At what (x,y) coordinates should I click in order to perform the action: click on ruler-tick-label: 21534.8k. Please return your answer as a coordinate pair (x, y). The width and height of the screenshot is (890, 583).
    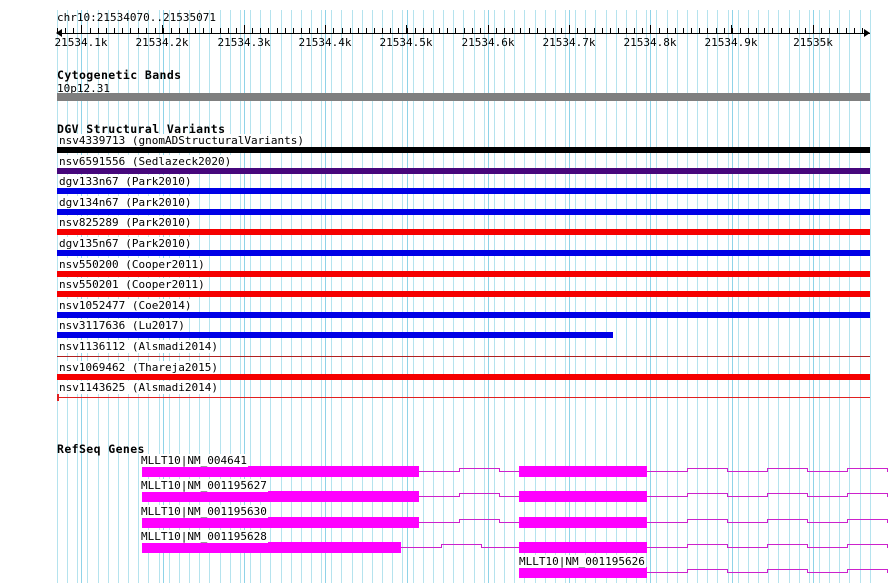
    Looking at the image, I should click on (650, 42).